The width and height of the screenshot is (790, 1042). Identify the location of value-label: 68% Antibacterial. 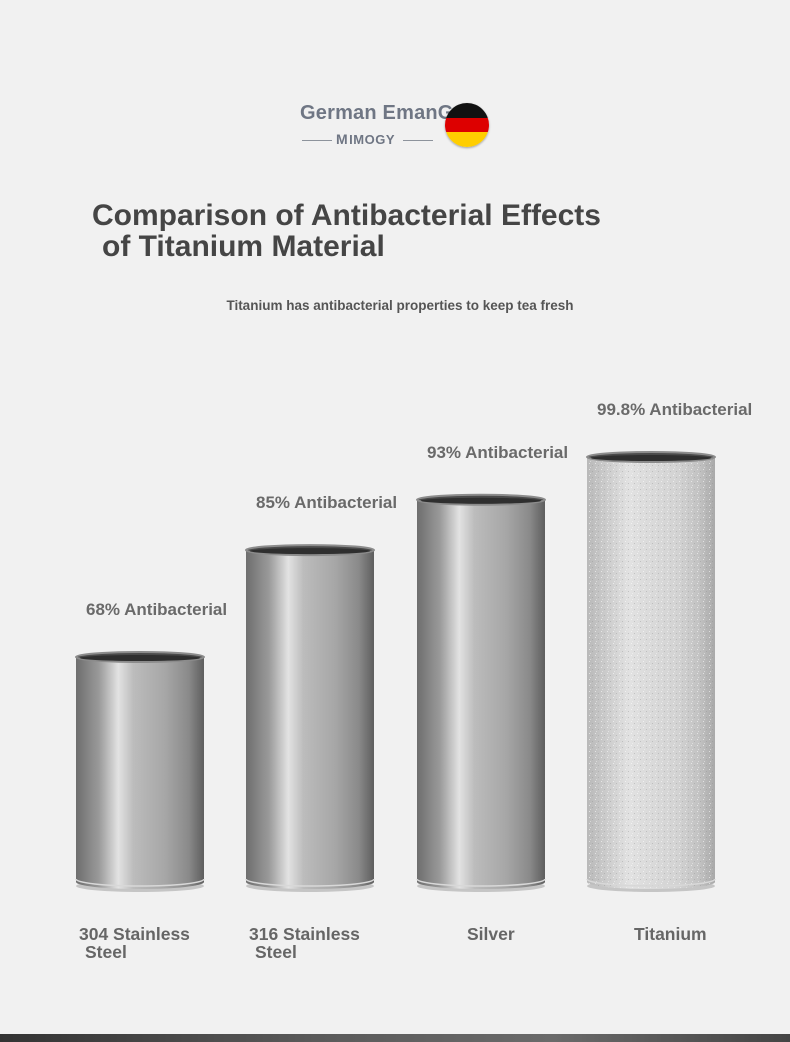
(156, 609).